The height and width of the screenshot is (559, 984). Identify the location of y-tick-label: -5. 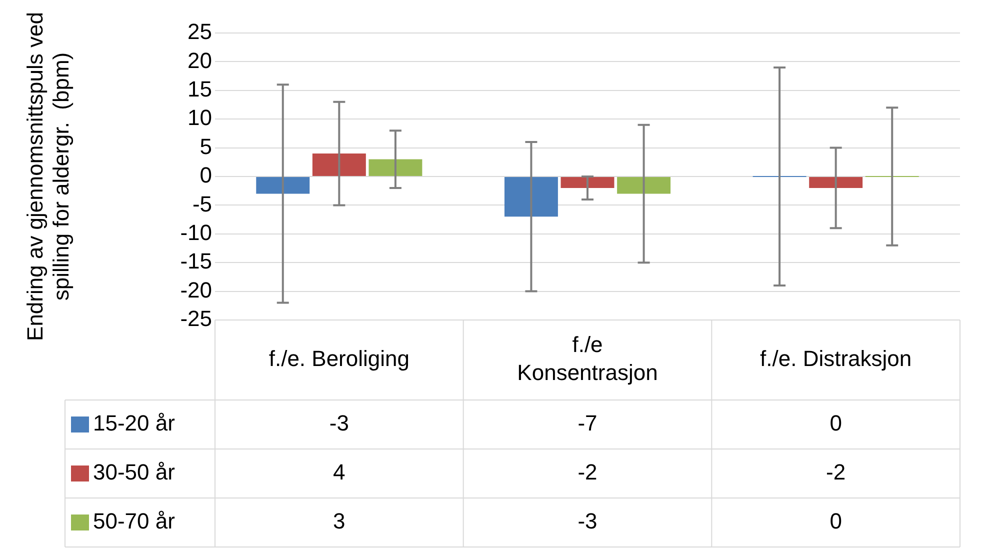
(202, 203).